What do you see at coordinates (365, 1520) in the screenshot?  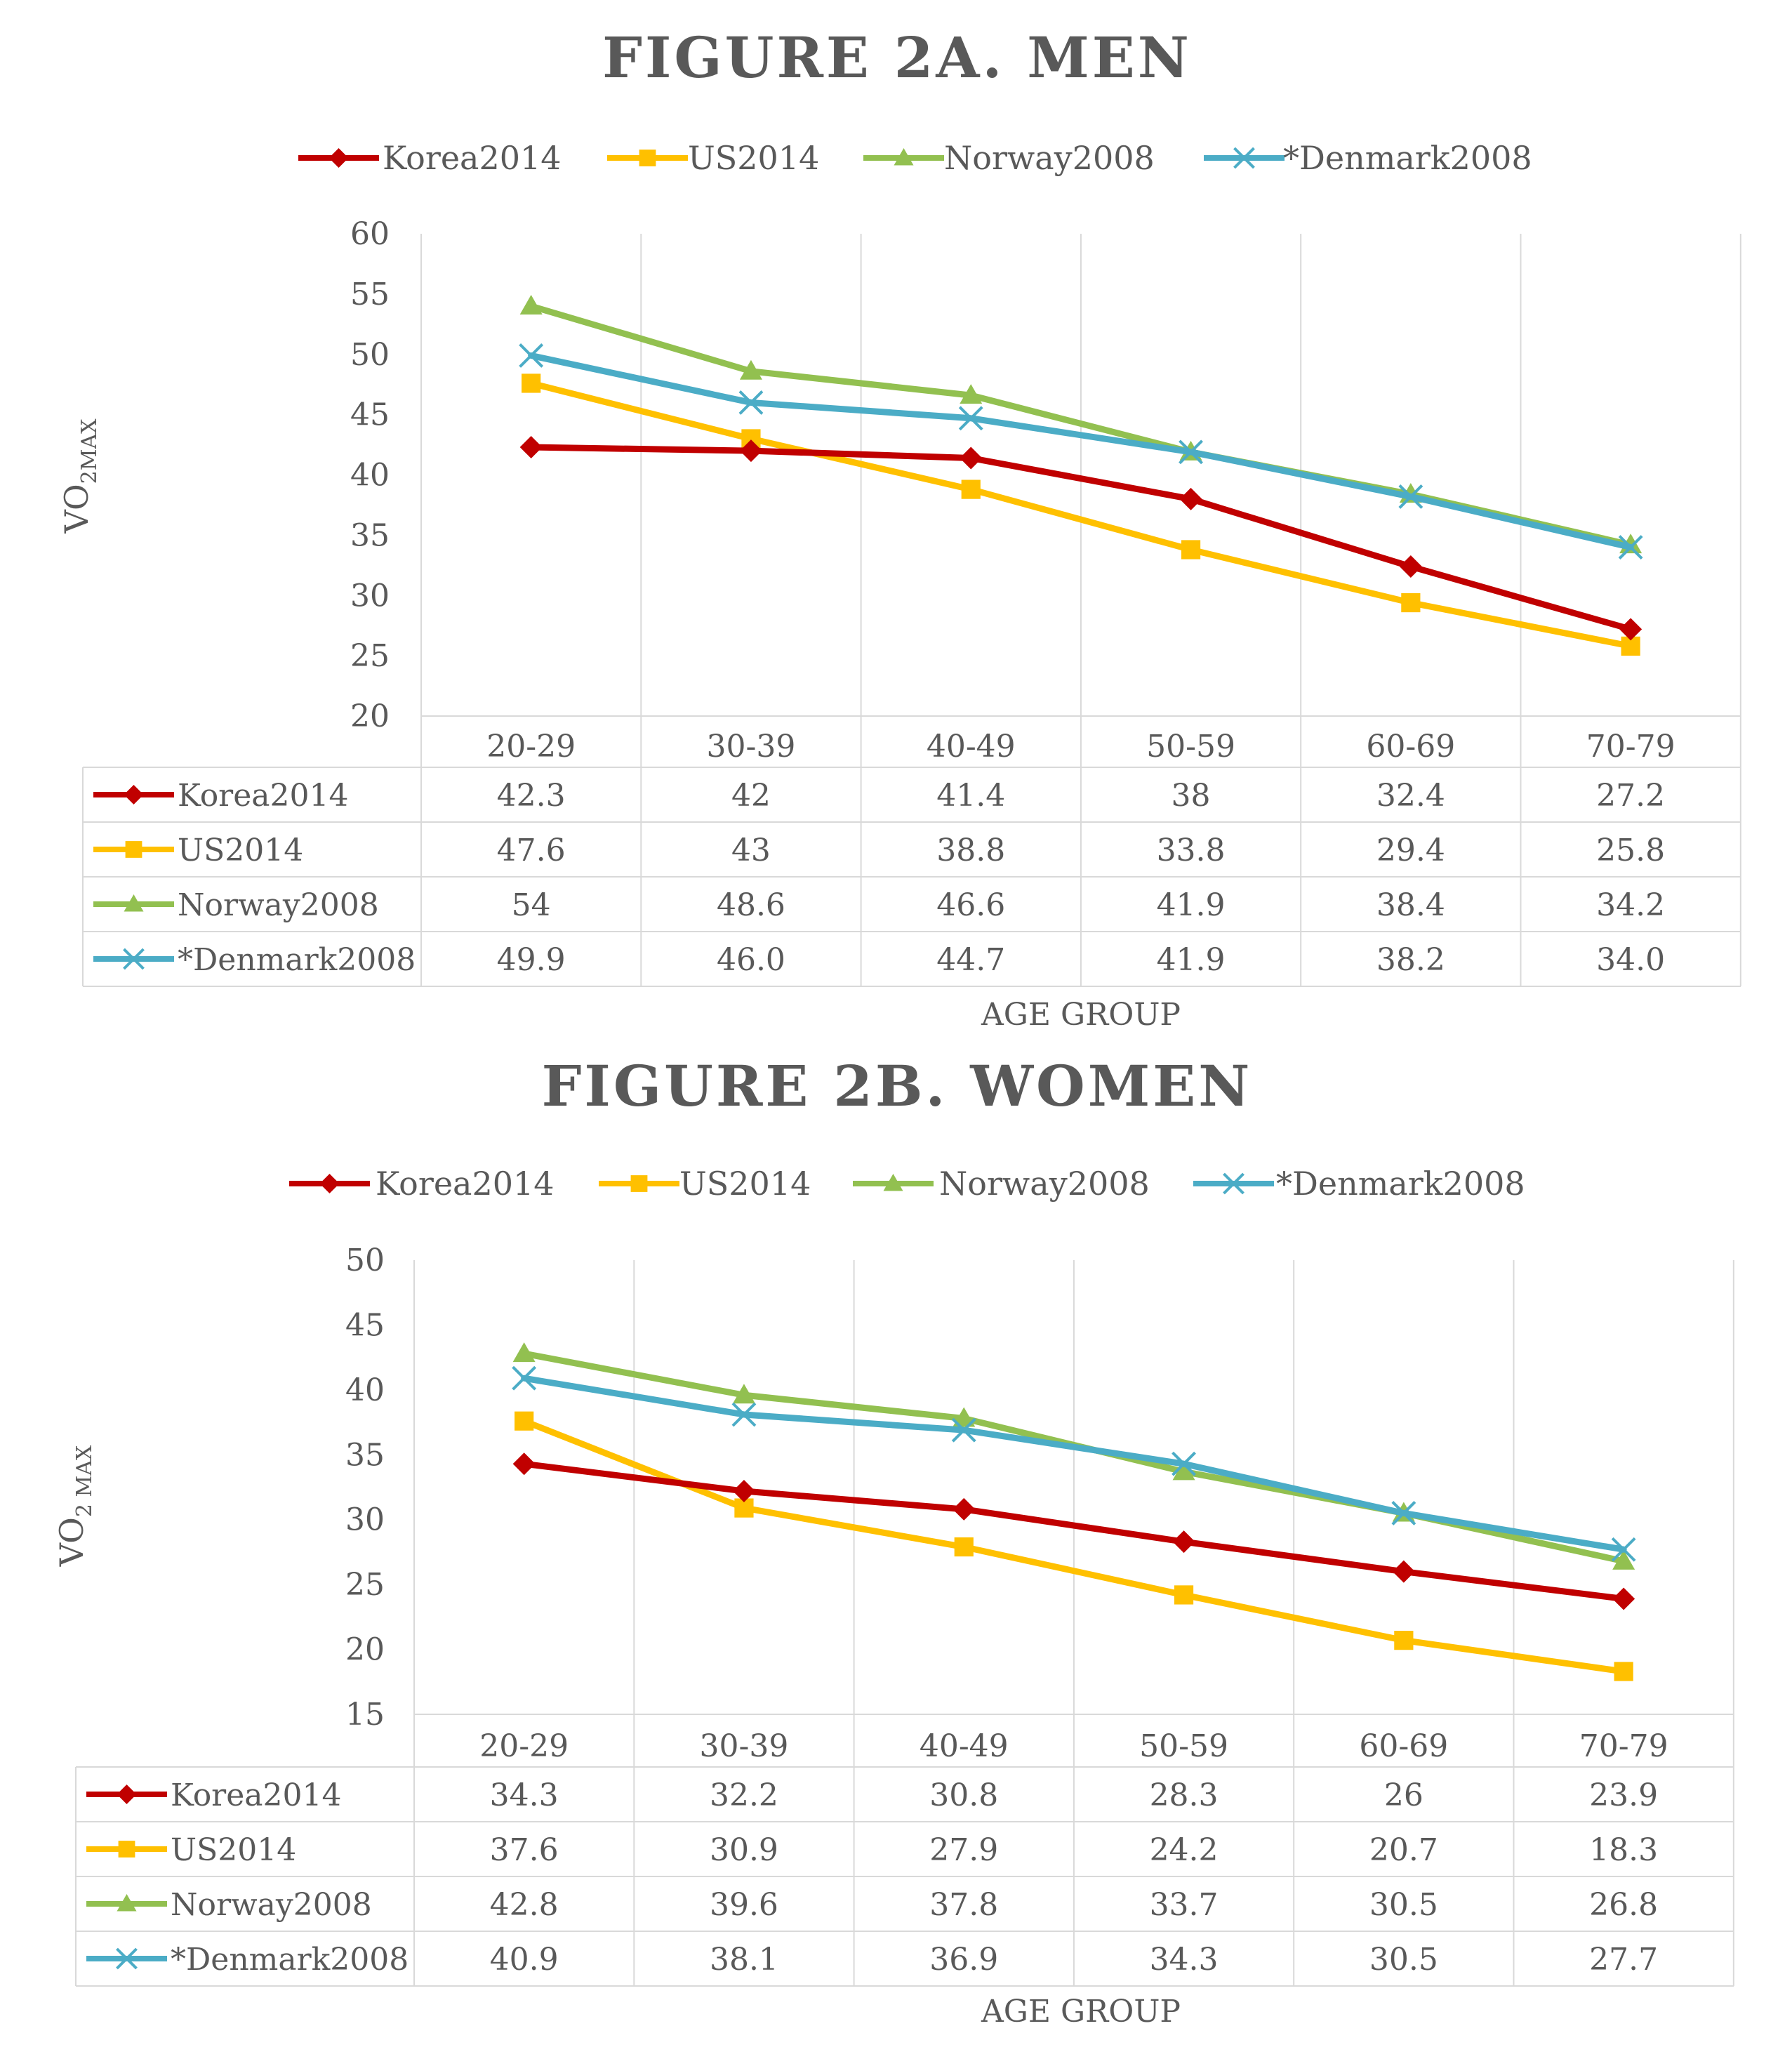 I see `chart2-y-tick: 30` at bounding box center [365, 1520].